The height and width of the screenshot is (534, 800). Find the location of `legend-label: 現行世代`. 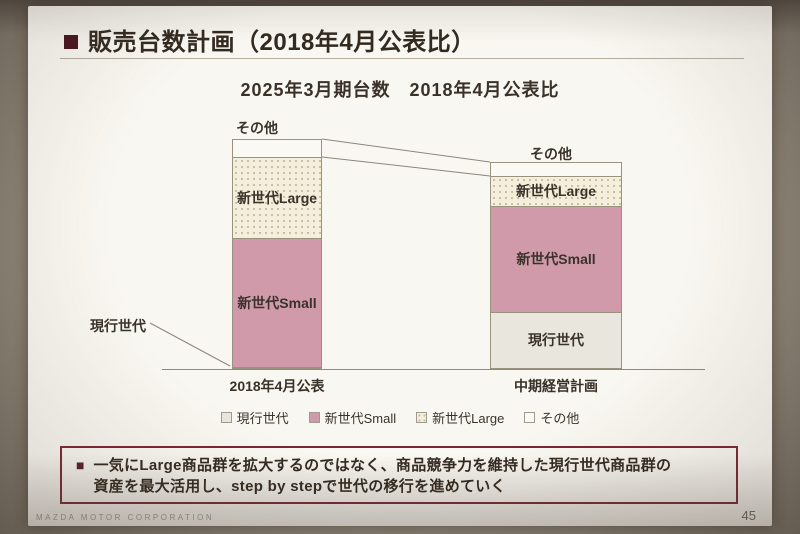

legend-label: 現行世代 is located at coordinates (262, 418).